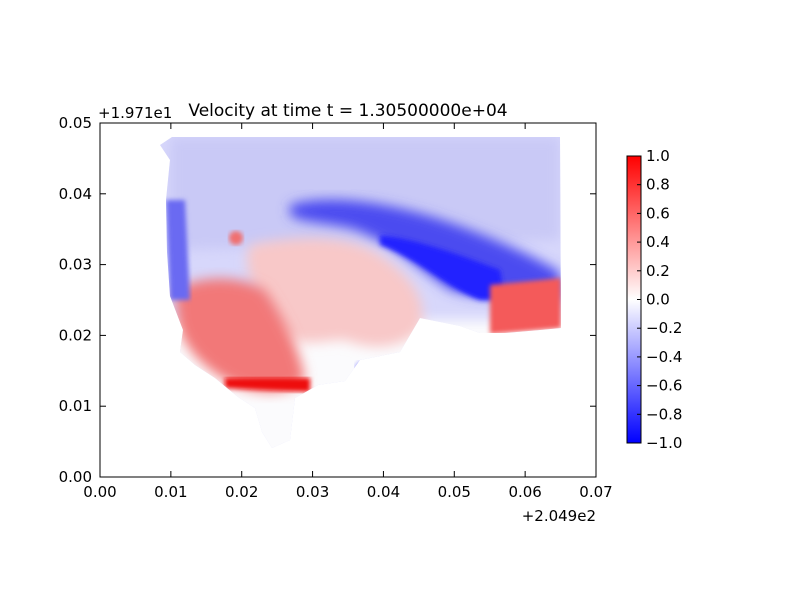  What do you see at coordinates (135, 113) in the screenshot?
I see `y-offset-label: +1.971e1` at bounding box center [135, 113].